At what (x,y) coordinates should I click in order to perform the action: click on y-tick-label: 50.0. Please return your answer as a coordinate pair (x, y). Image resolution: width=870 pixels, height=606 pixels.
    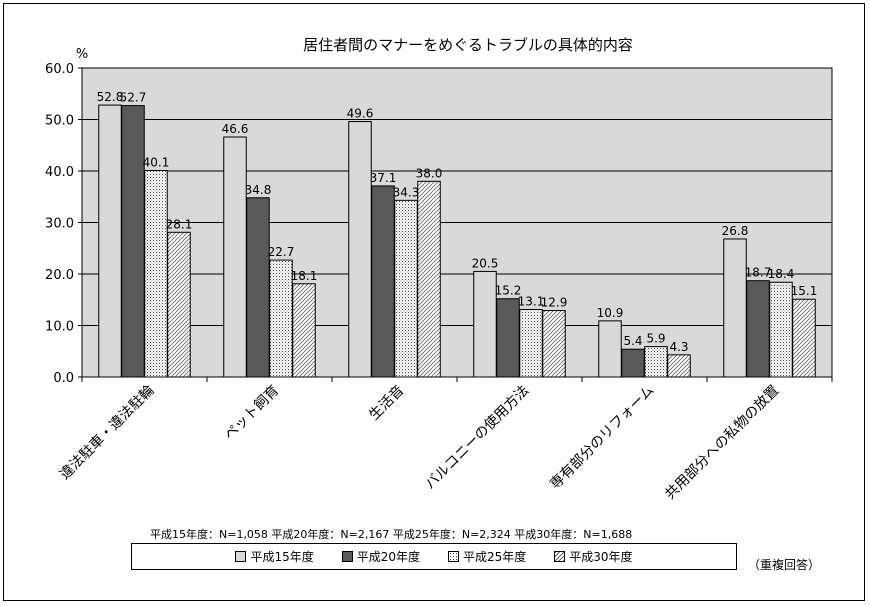
    Looking at the image, I should click on (59, 121).